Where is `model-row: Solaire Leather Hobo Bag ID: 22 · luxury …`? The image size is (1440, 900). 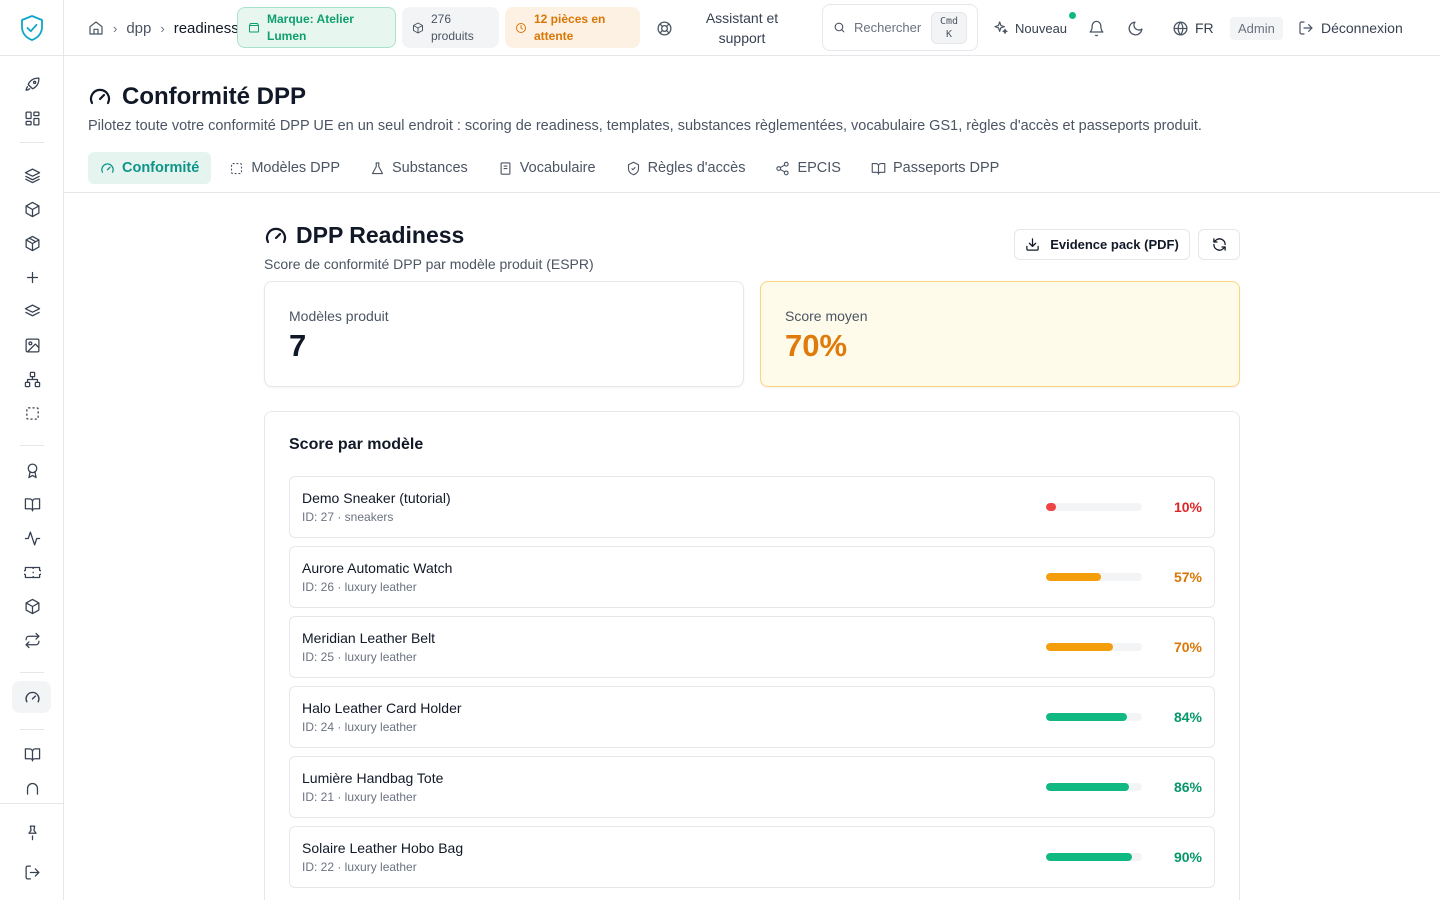 model-row: Solaire Leather Hobo Bag ID: 22 · luxury … is located at coordinates (752, 857).